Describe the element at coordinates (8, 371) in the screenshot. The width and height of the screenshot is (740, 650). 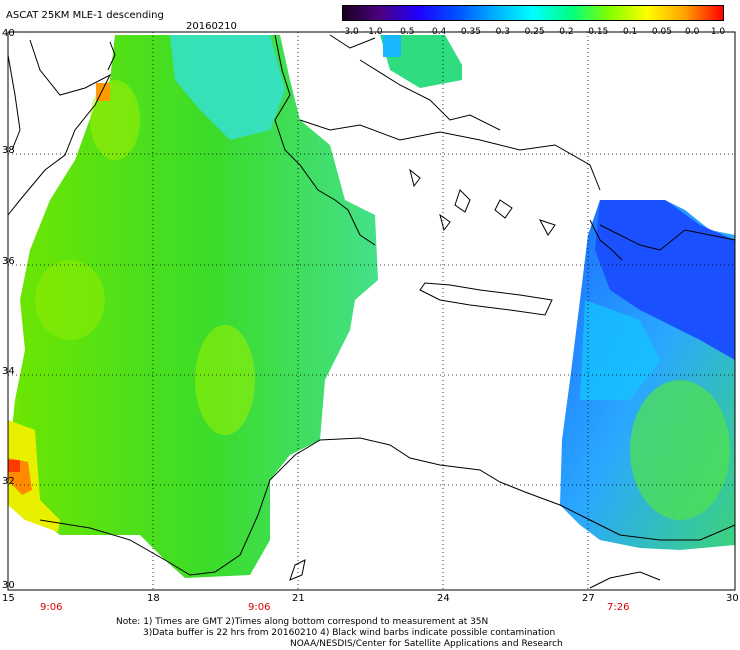
I see `lat-label-34: 34` at that location.